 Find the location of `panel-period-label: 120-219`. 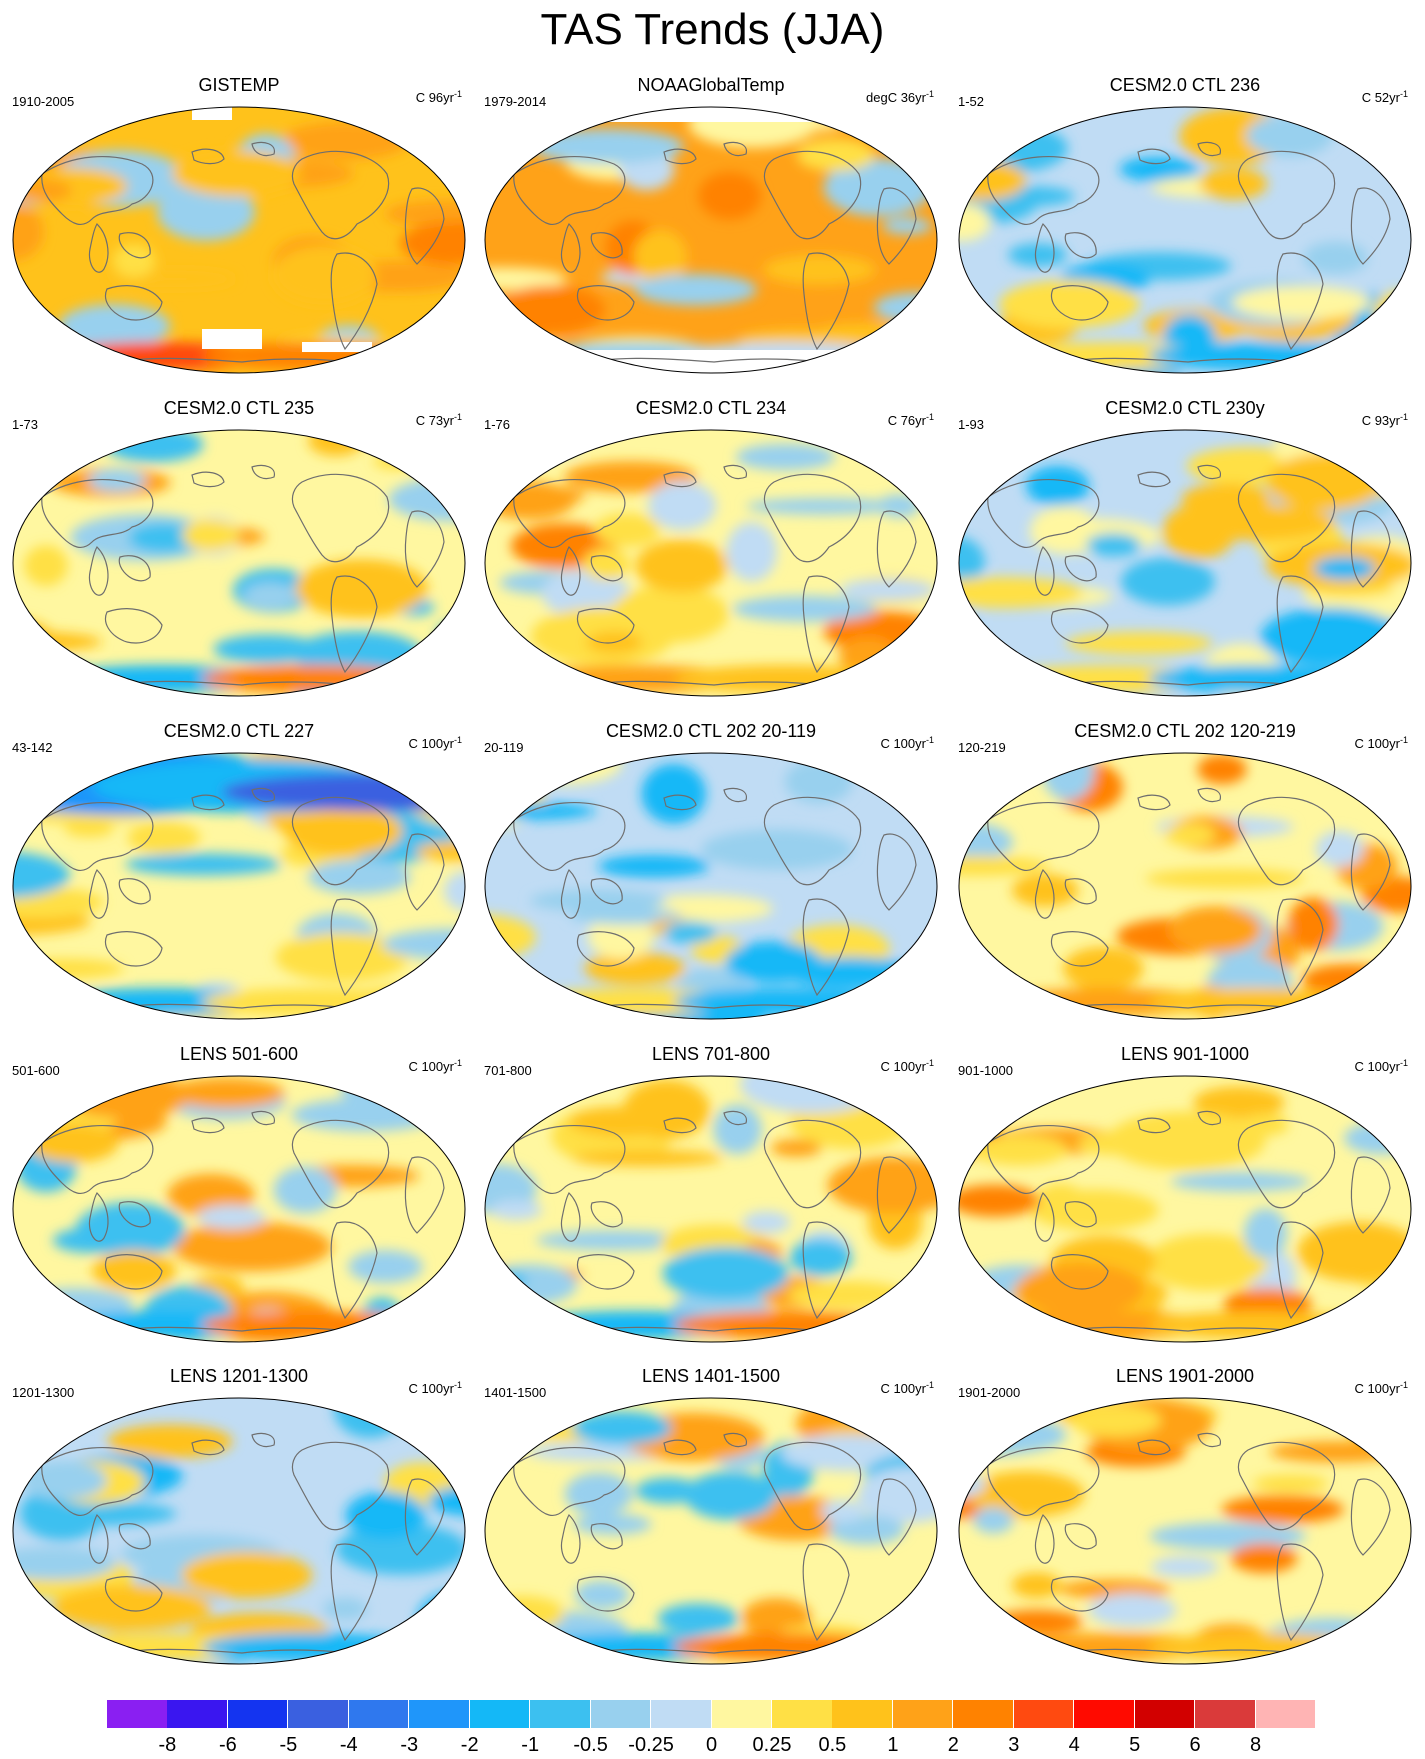

panel-period-label: 120-219 is located at coordinates (982, 747).